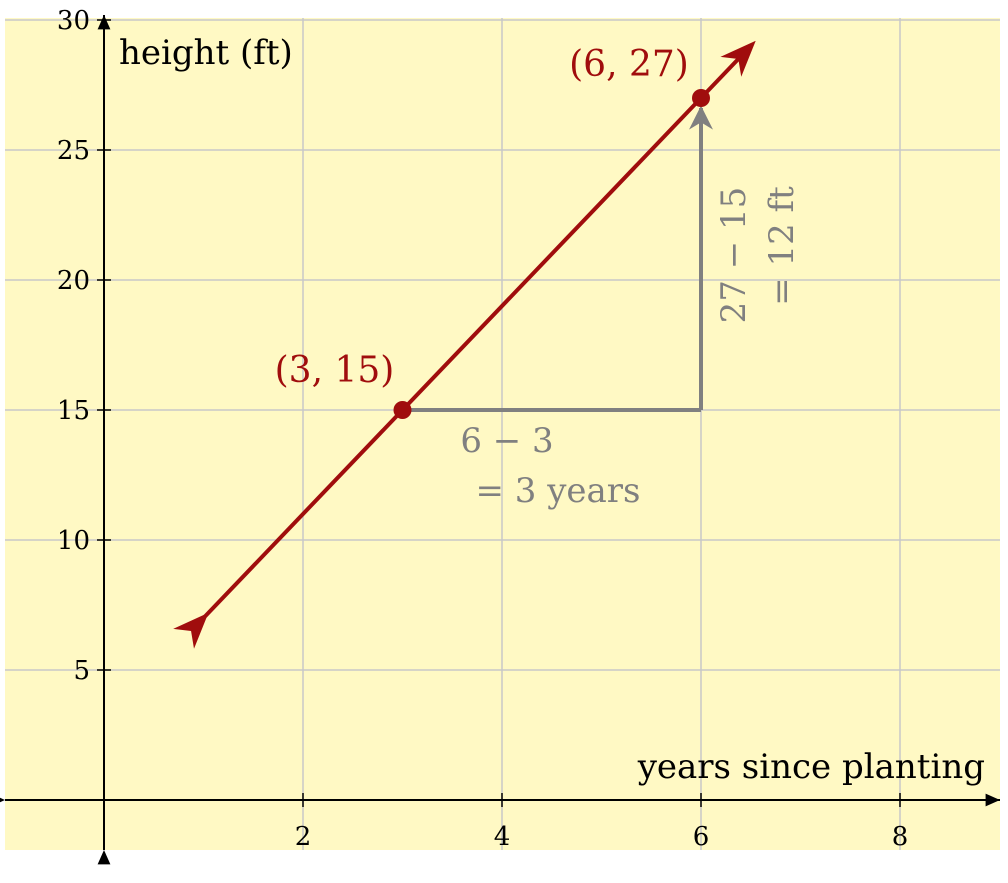 The image size is (1008, 883). What do you see at coordinates (900, 837) in the screenshot?
I see `x-tick-label-8: 8` at bounding box center [900, 837].